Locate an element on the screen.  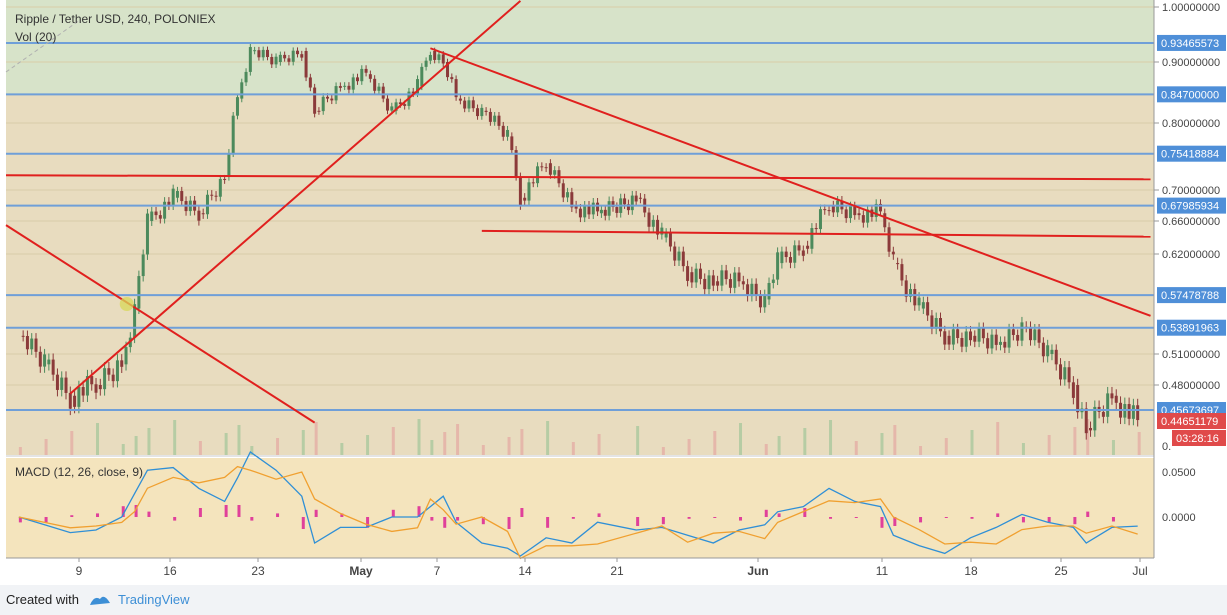
countdown-label: 03:28:16 is located at coordinates (1197, 439).